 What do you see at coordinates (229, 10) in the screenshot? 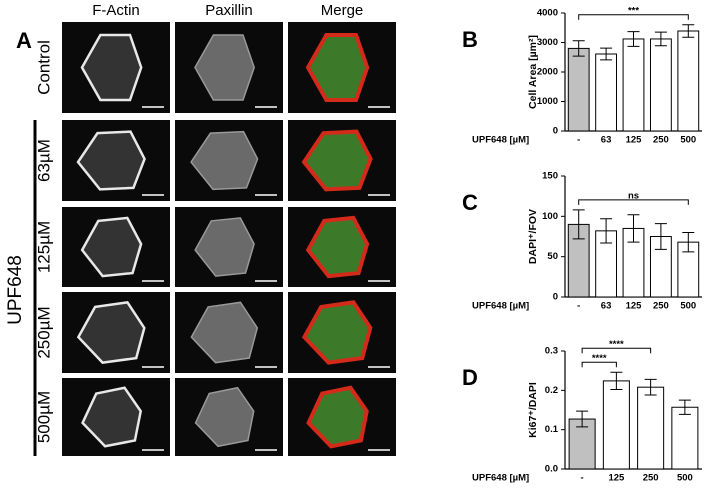
I see `column-header: Paxillin` at bounding box center [229, 10].